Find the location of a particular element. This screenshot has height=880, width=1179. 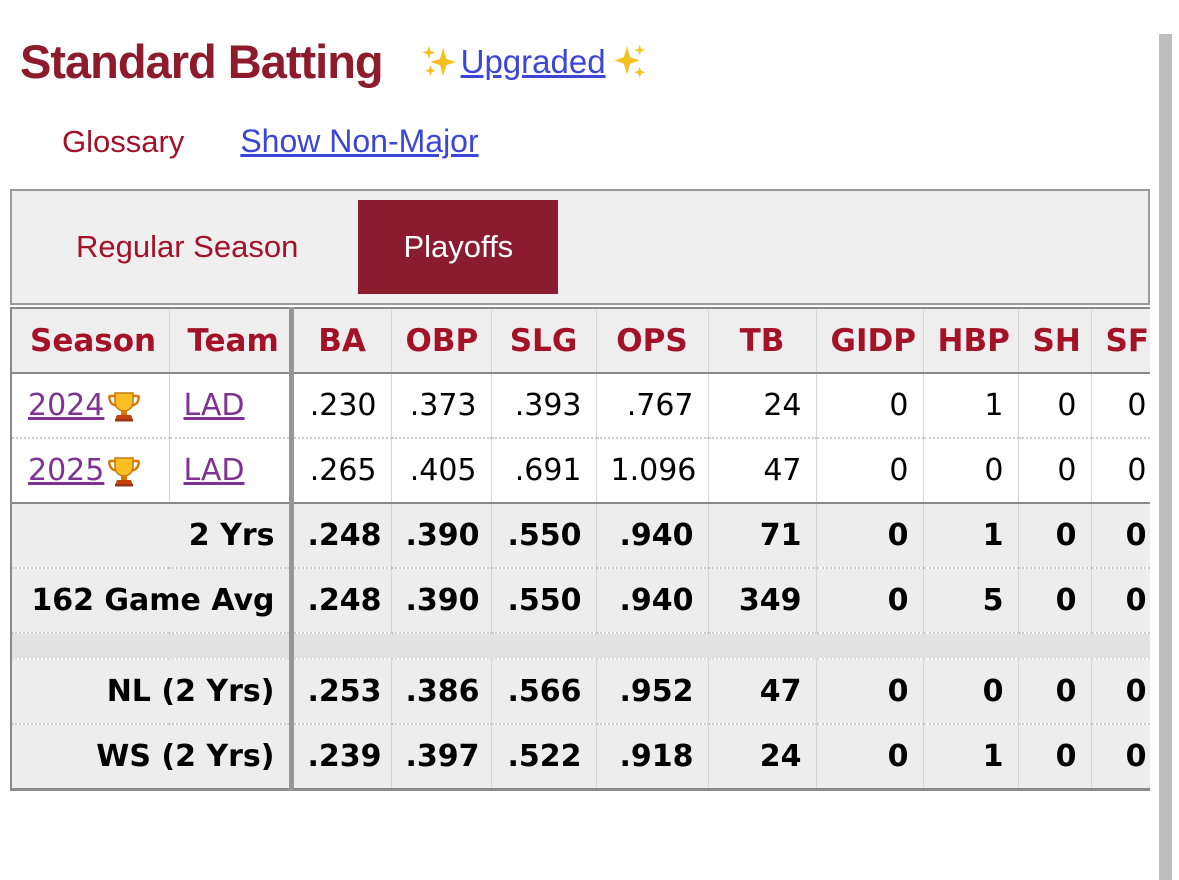

col-header-slg: SLG is located at coordinates (544, 341).